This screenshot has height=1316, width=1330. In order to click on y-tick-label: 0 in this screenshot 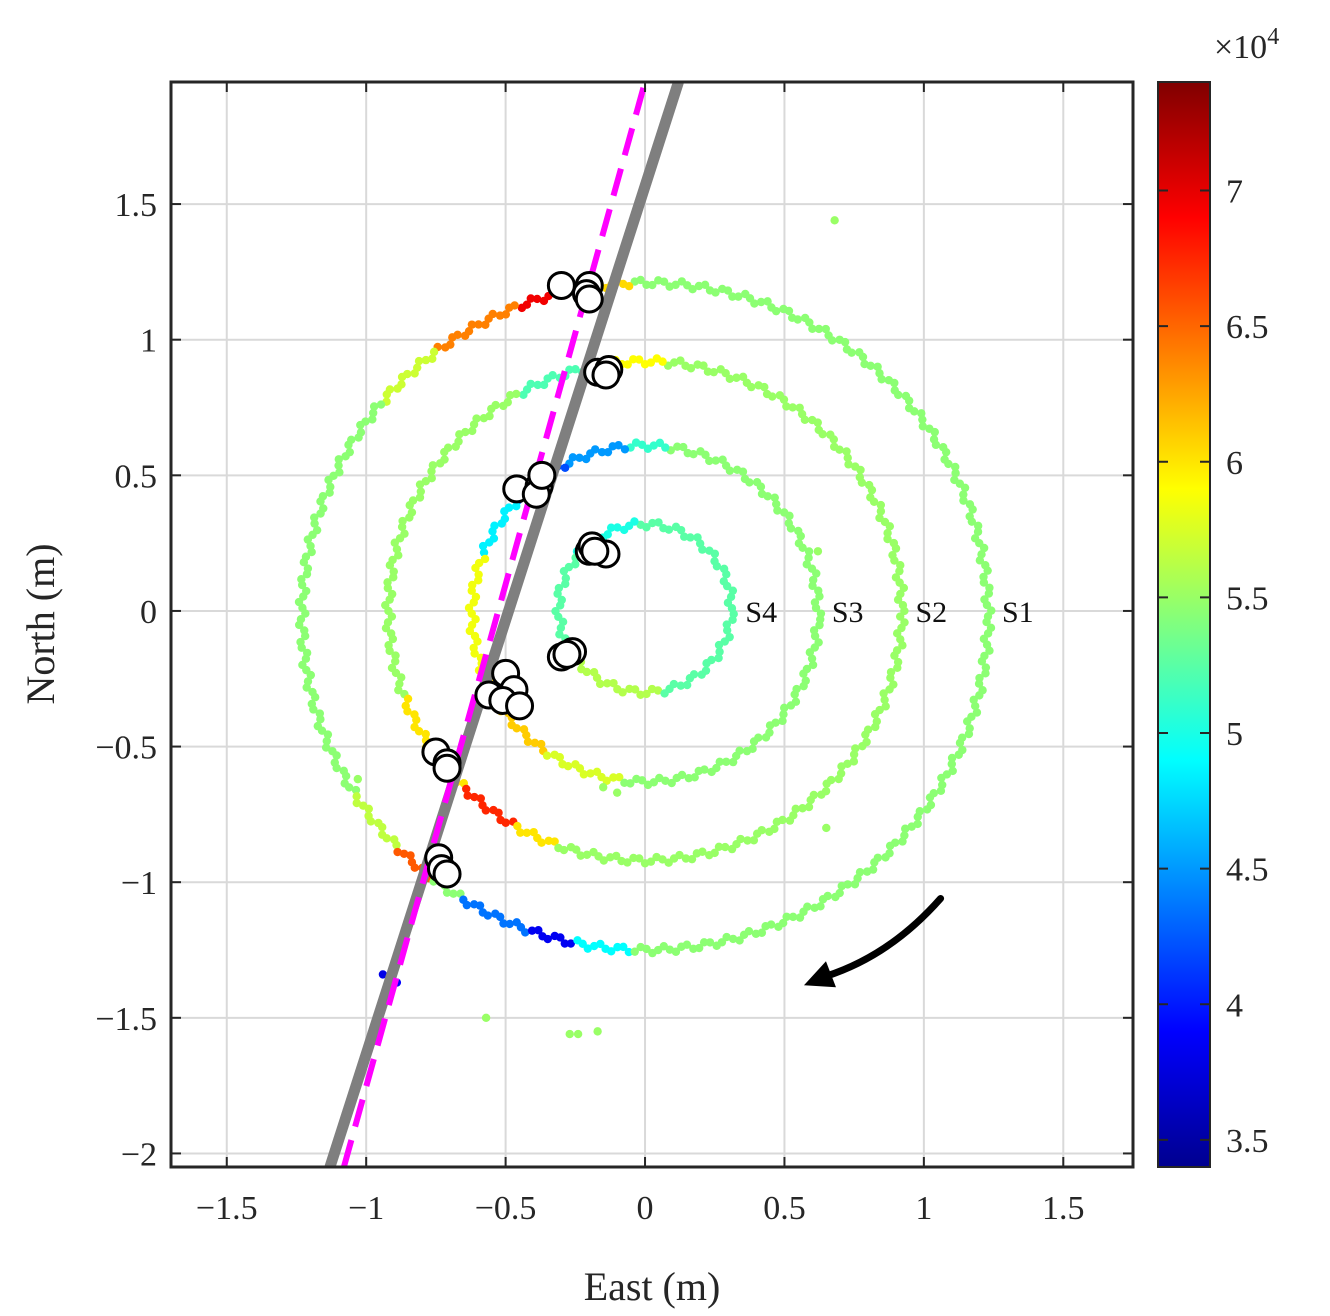, I will do `click(148, 612)`.